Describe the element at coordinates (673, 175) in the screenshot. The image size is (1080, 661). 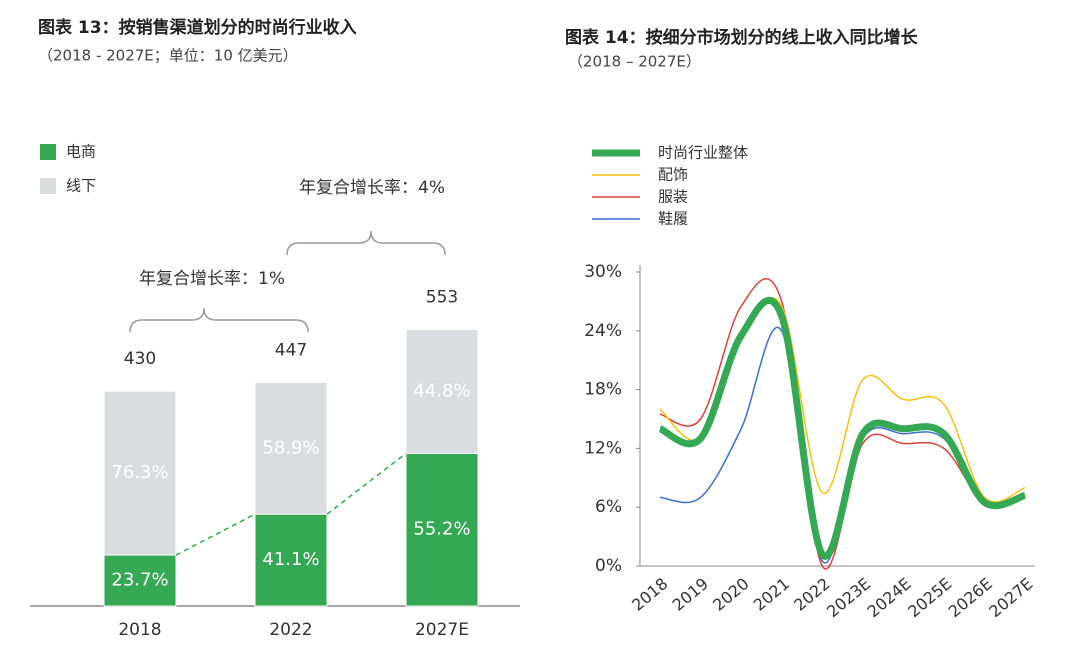
I see `legend-label: 配饰` at that location.